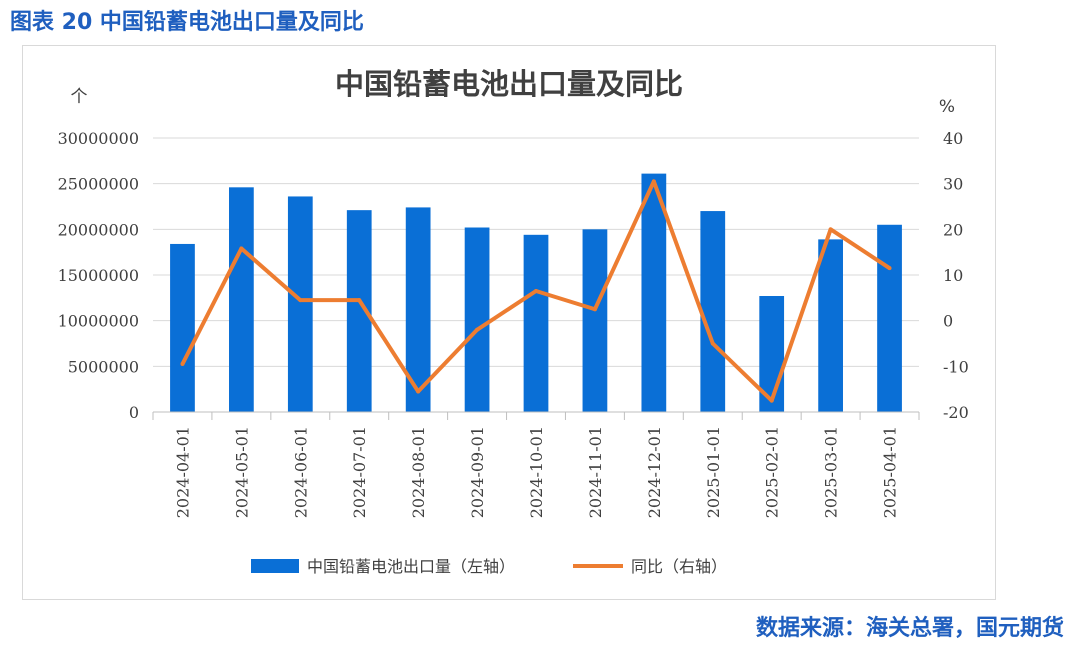 The height and width of the screenshot is (657, 1080). I want to click on right-tick-label: 40, so click(953, 138).